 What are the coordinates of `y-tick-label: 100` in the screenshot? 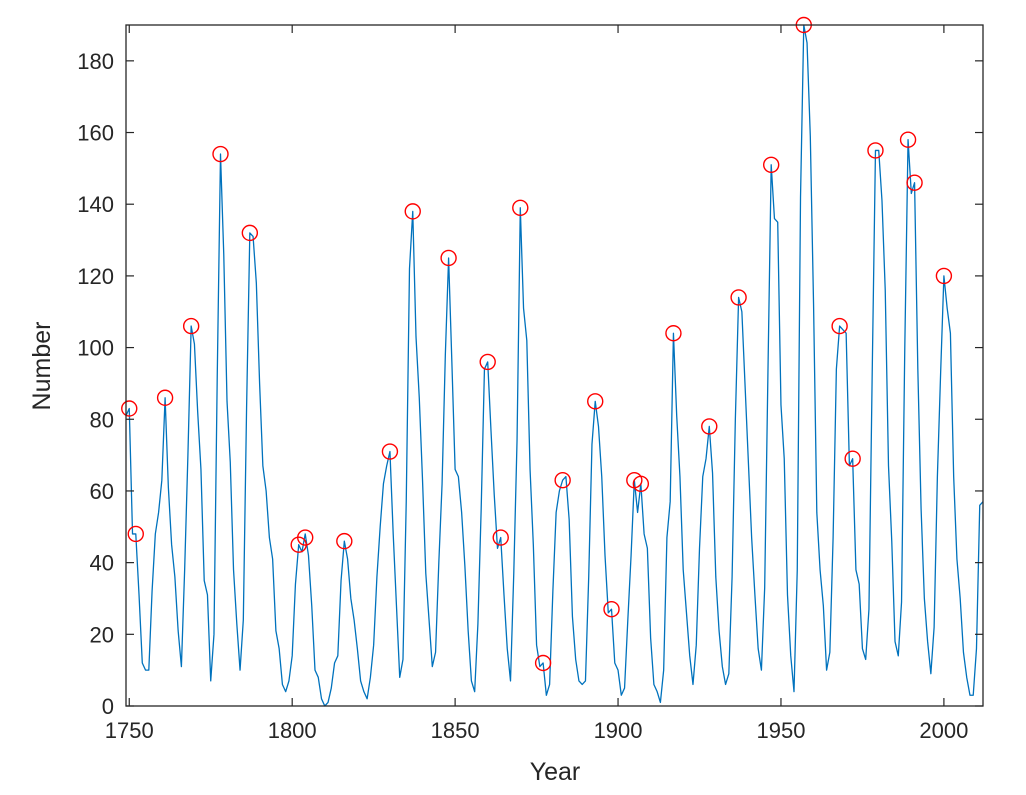 It's located at (95, 348).